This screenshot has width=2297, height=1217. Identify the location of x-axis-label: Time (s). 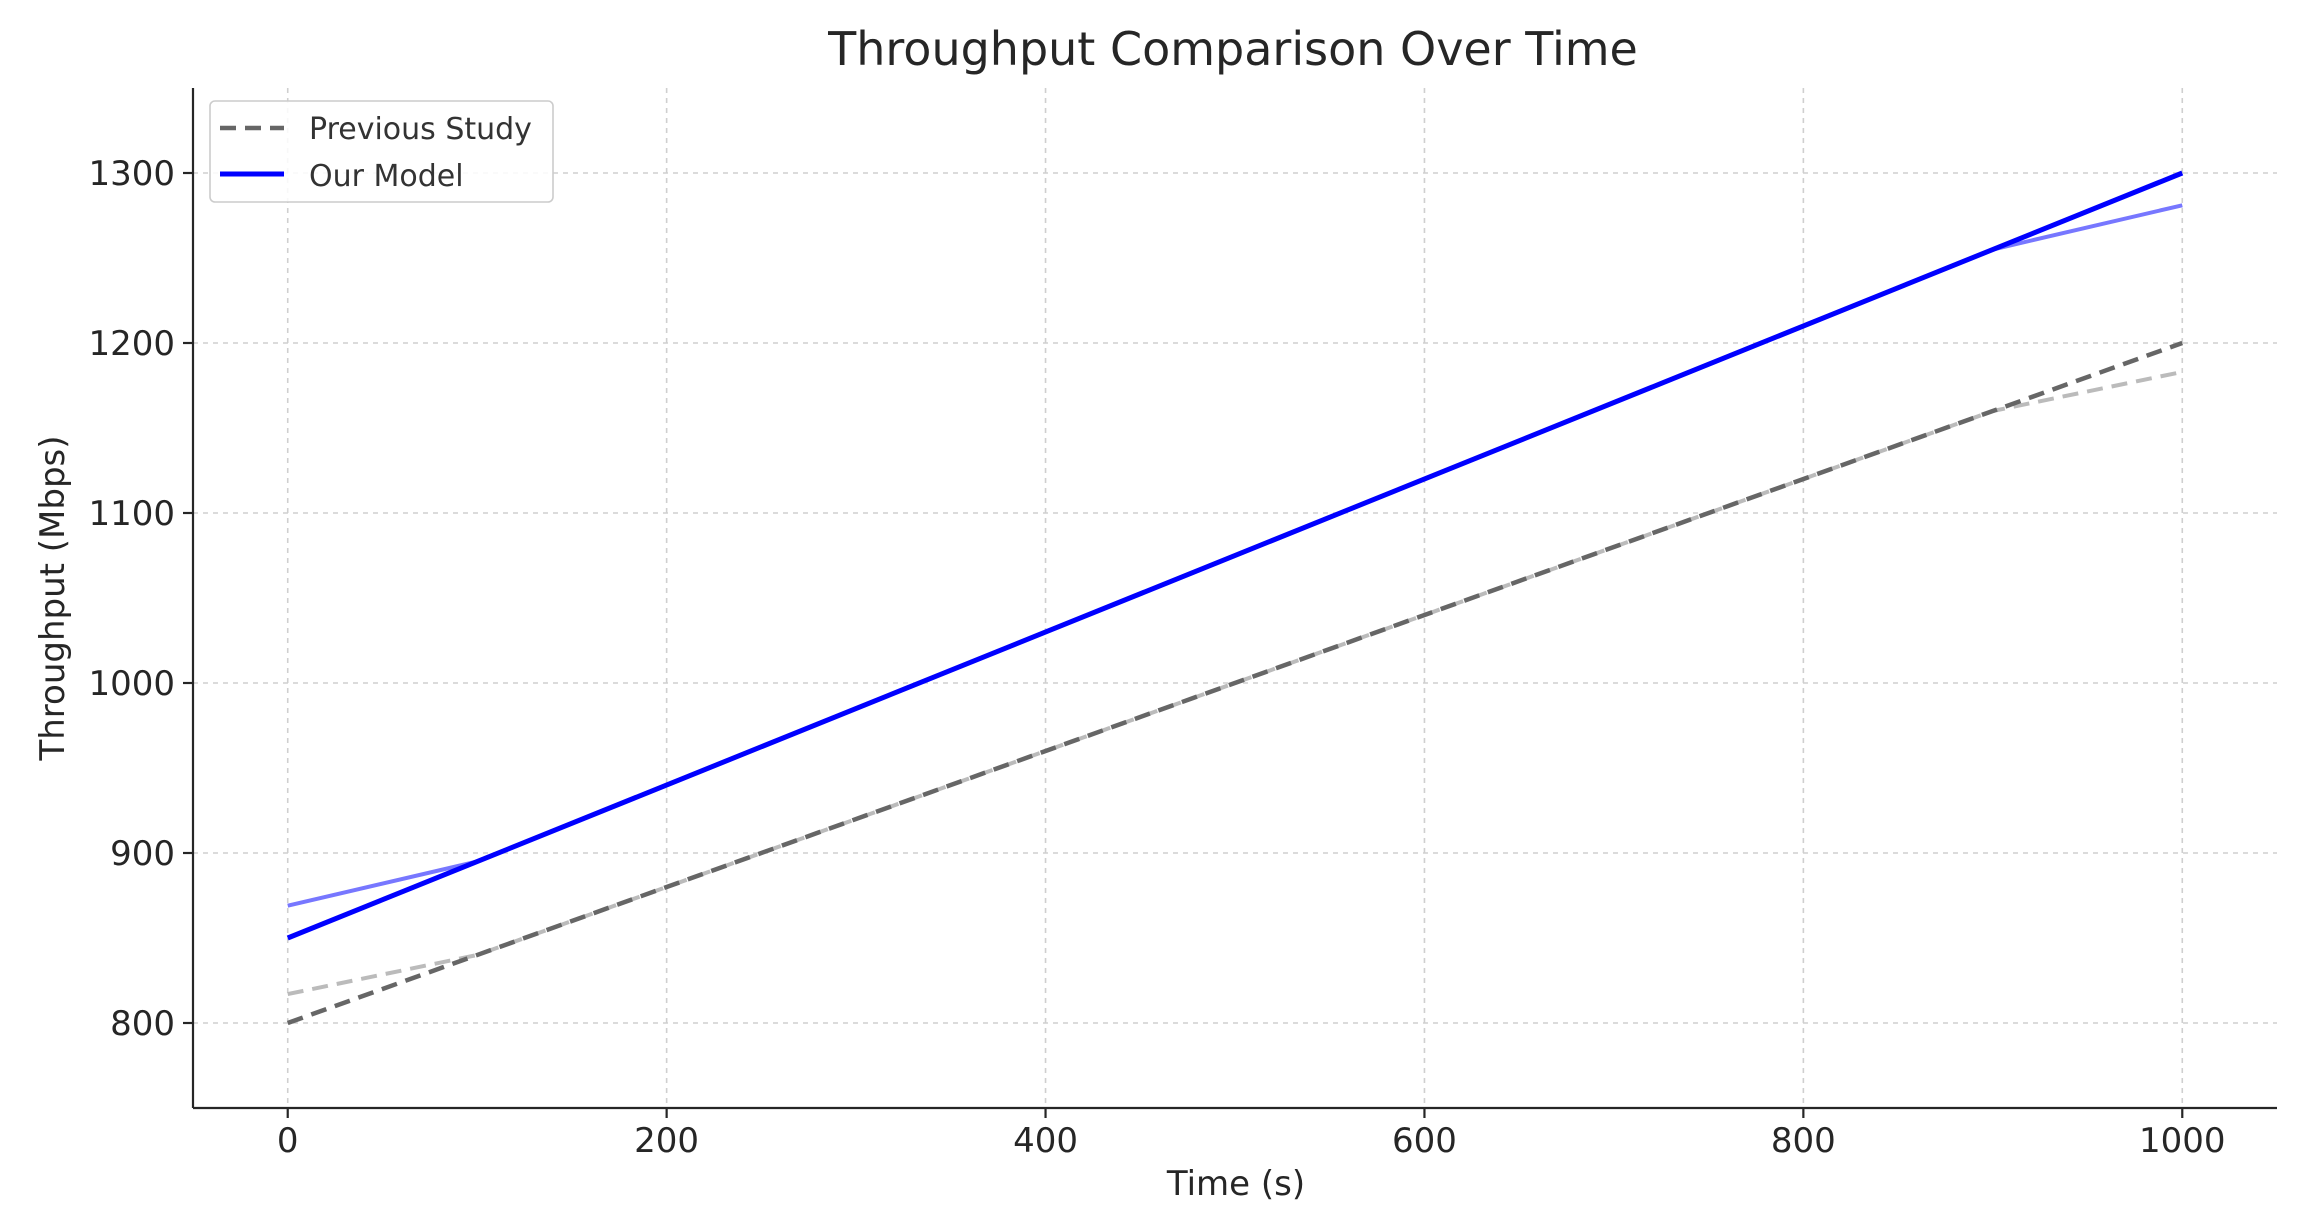
(1235, 1184).